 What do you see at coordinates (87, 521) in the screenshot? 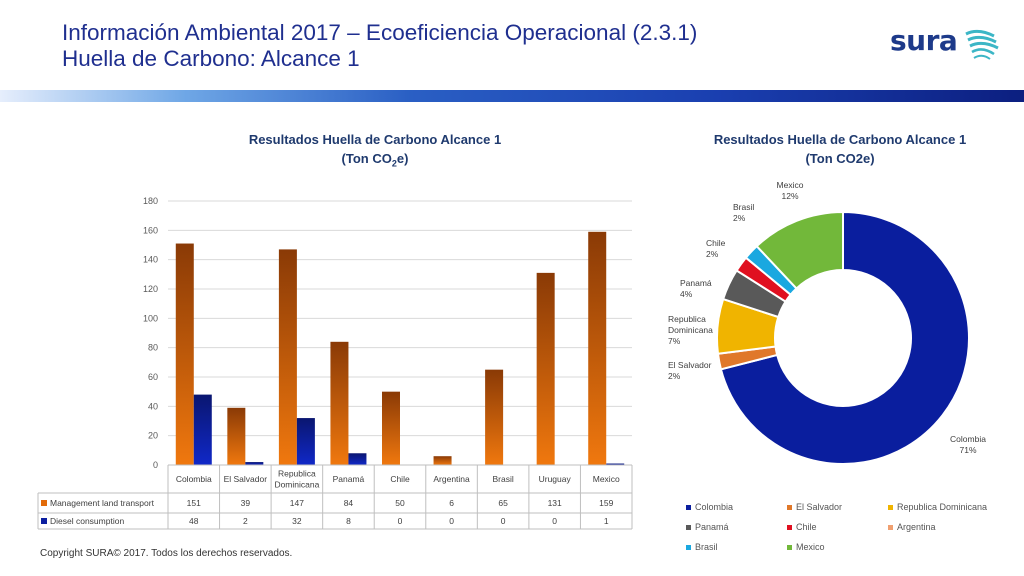
I see `series-name: Diesel consumption` at bounding box center [87, 521].